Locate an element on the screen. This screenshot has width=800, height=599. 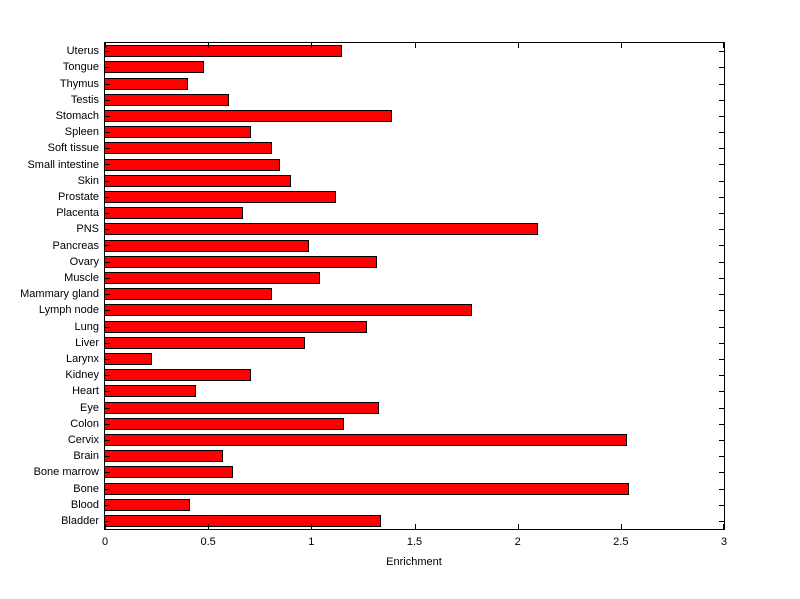
y-tick-label: Heart is located at coordinates (85, 391).